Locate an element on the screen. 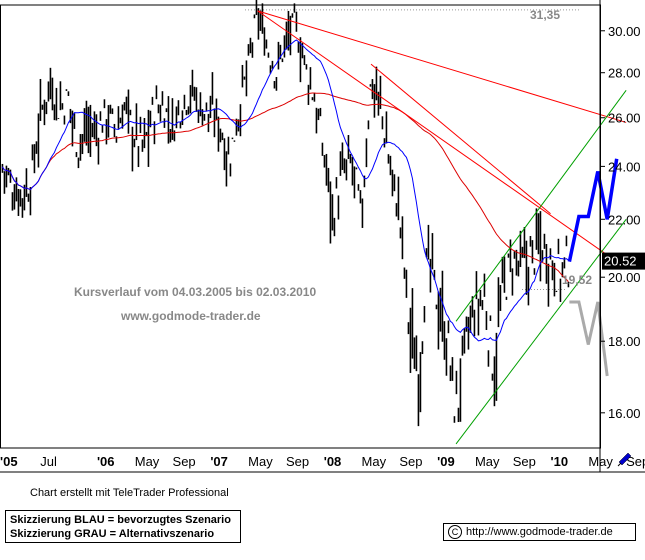 This screenshot has width=645, height=560. website-url: http://www.godmode-trader.de is located at coordinates (539, 532).